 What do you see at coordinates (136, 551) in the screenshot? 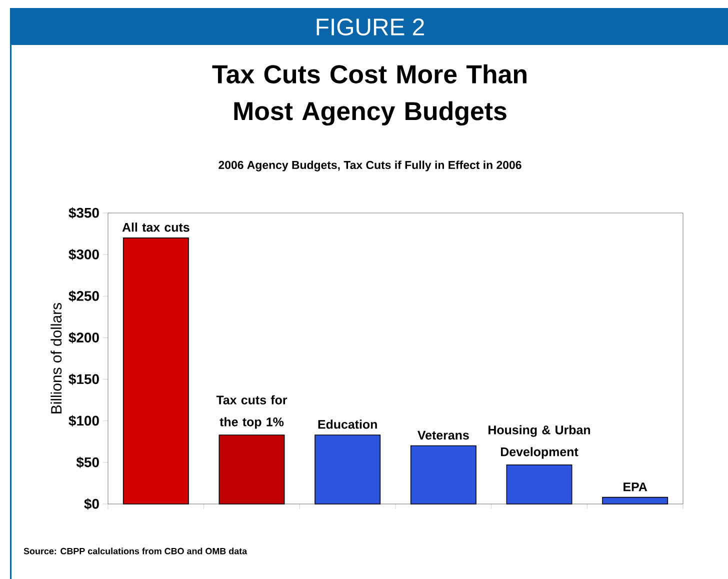
I see `source-note: Source: CBPP calculations from CBO and OMB data` at bounding box center [136, 551].